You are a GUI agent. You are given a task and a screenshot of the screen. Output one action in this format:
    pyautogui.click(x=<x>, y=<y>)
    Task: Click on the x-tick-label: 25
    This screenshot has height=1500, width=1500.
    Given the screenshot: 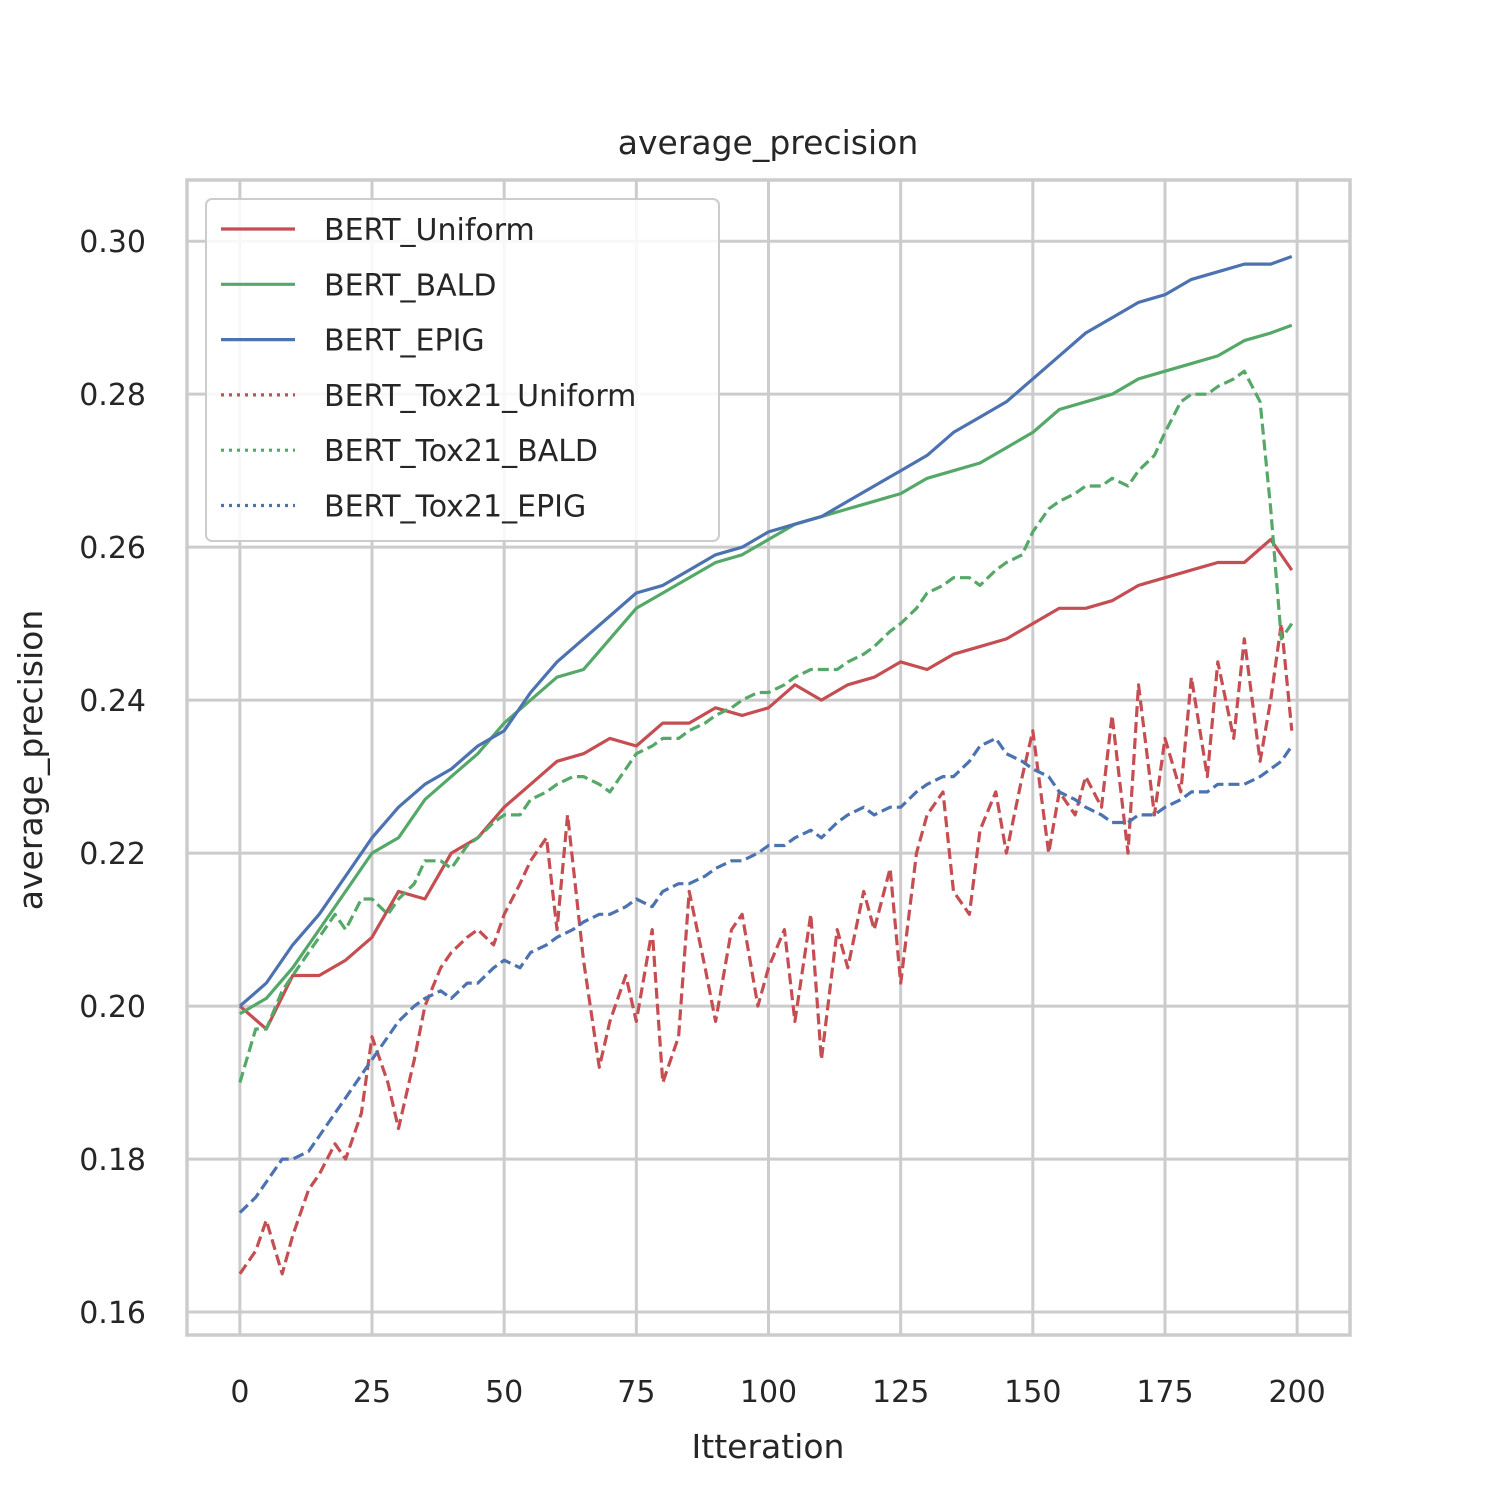 What is the action you would take?
    pyautogui.click(x=372, y=1392)
    